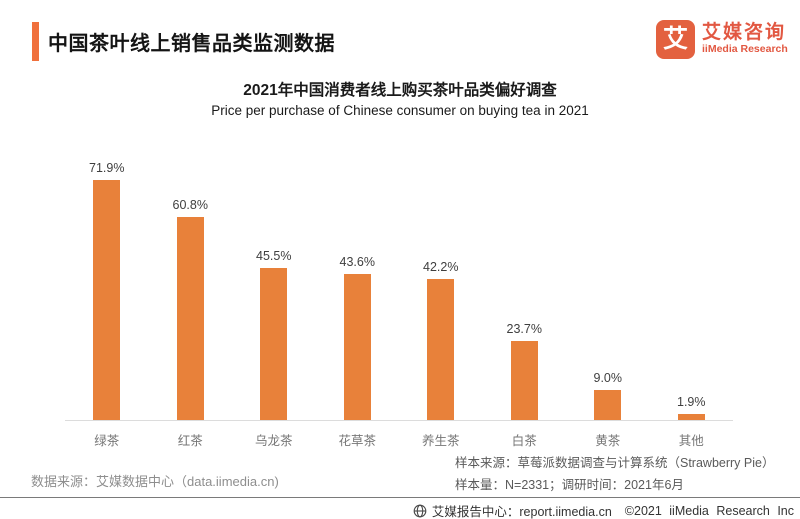 Image resolution: width=800 pixels, height=519 pixels. I want to click on bar-slot: 43.6%, so click(358, 279).